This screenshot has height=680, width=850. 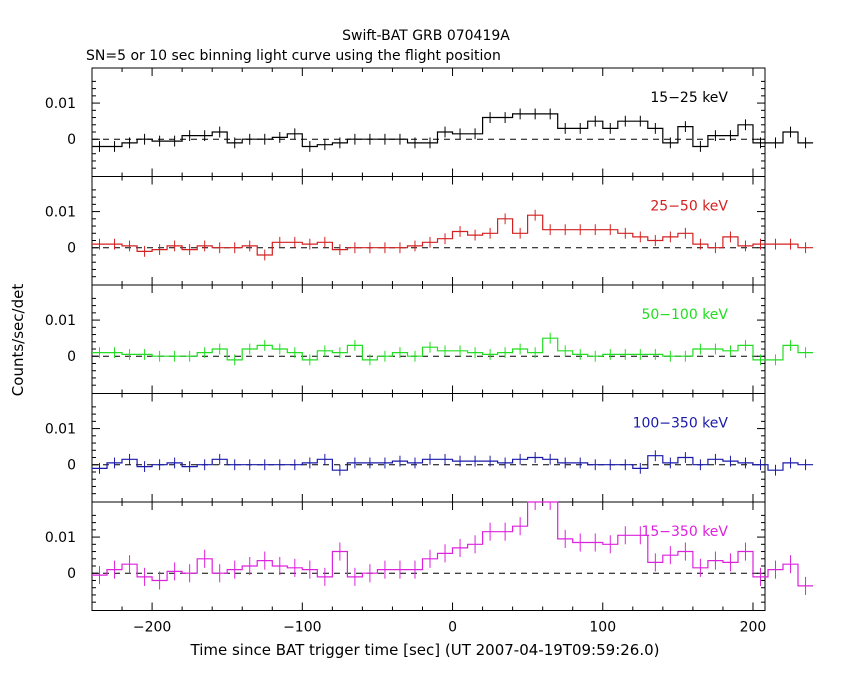 What do you see at coordinates (684, 315) in the screenshot?
I see `band-label: 50−100 keV` at bounding box center [684, 315].